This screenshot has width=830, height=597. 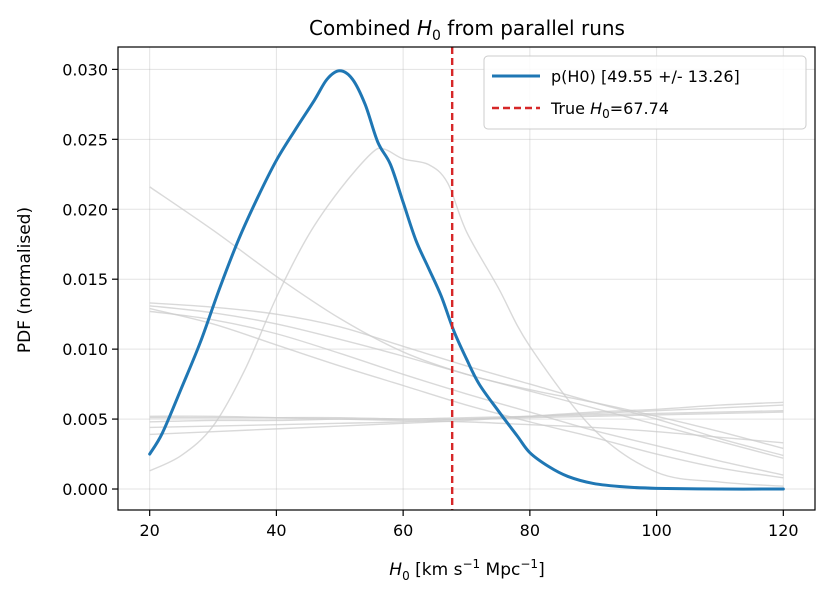 I want to click on legend-truth-label: True H0=67.74, so click(x=609, y=110).